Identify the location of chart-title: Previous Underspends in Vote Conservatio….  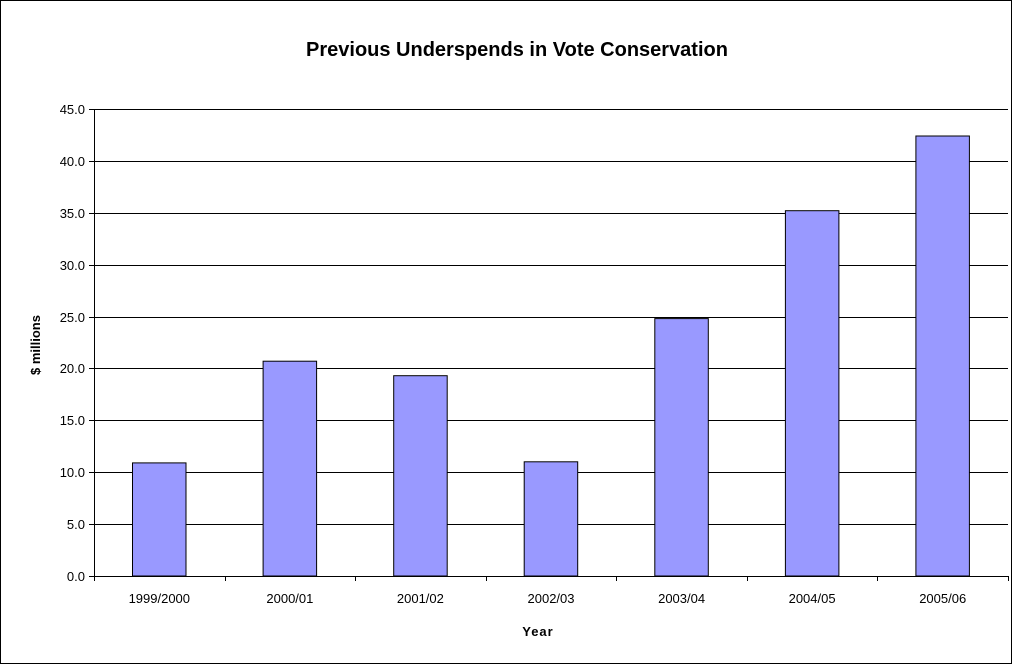
(517, 50).